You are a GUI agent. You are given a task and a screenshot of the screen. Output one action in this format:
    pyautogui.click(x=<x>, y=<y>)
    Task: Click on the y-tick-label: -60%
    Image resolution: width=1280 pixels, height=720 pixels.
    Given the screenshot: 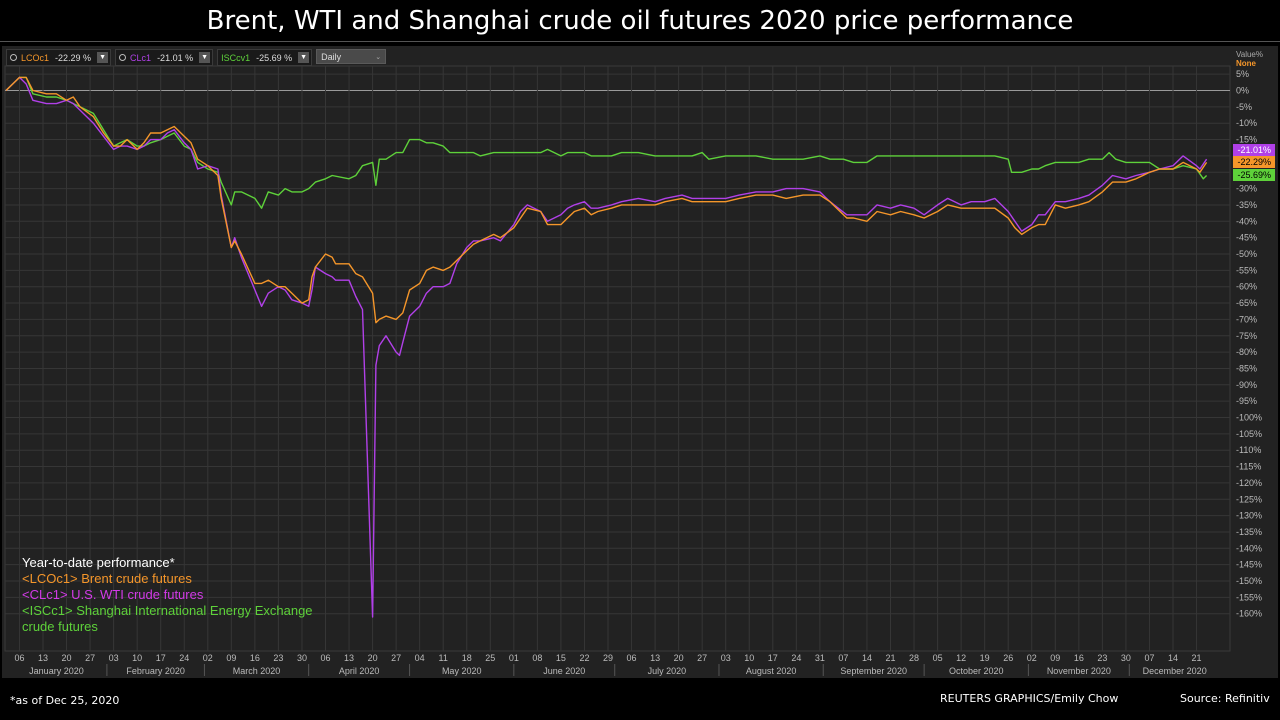 What is the action you would take?
    pyautogui.click(x=1246, y=287)
    